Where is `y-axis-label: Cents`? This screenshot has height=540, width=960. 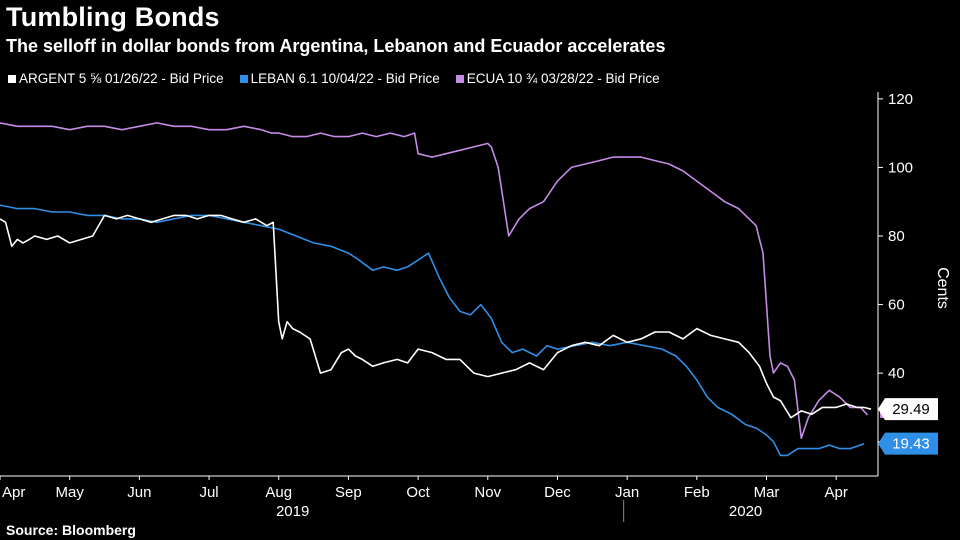 y-axis-label: Cents is located at coordinates (942, 288).